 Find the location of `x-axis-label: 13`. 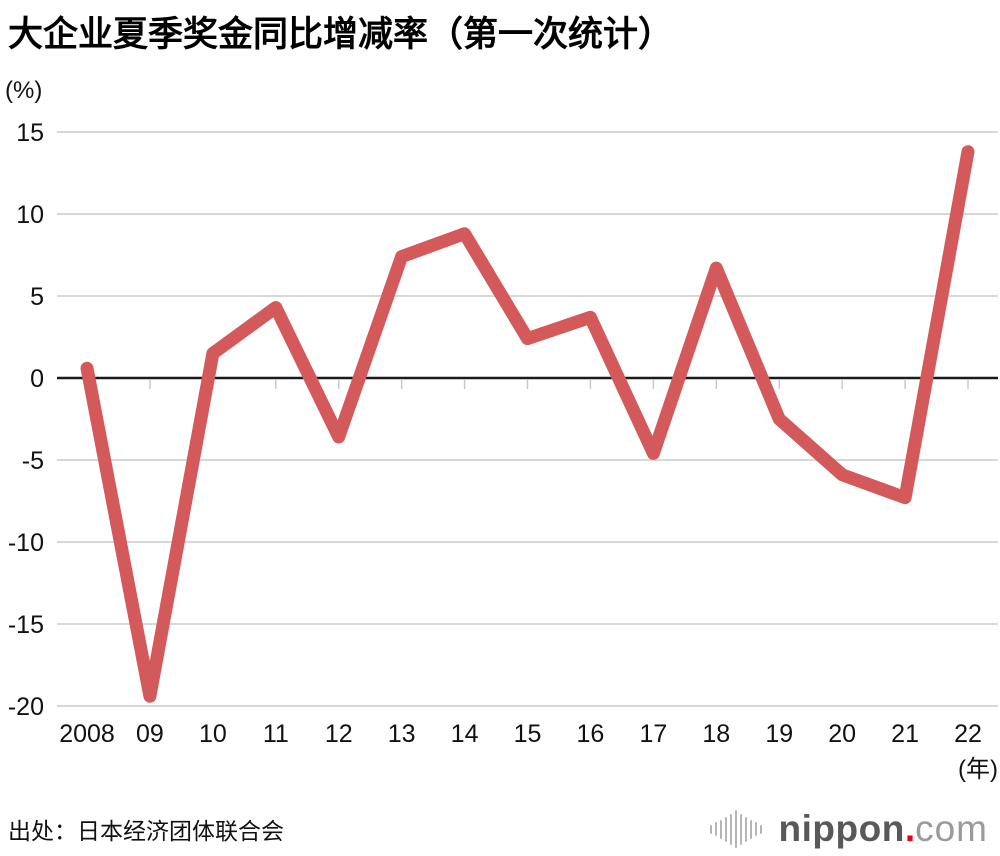

x-axis-label: 13 is located at coordinates (402, 734).